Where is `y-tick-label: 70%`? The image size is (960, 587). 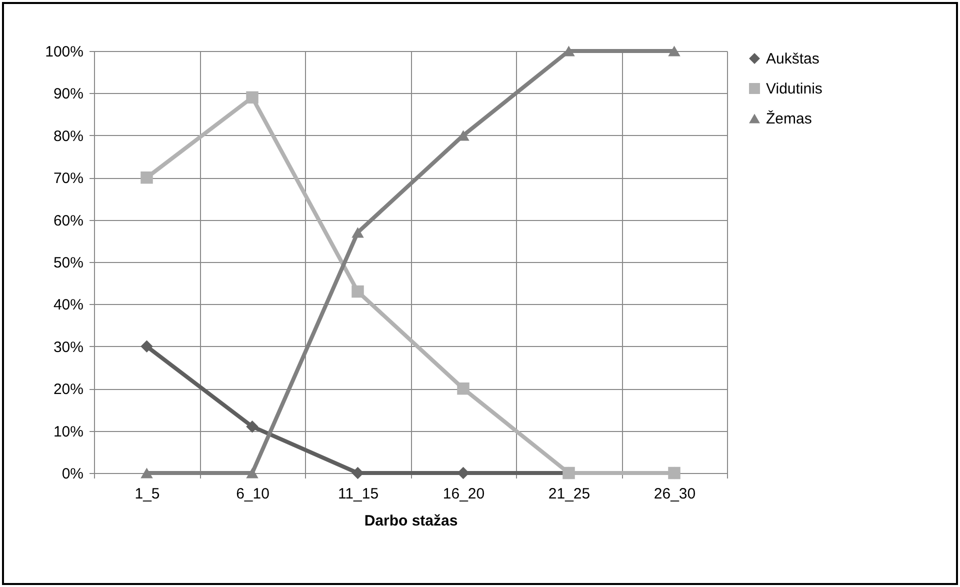
y-tick-label: 70% is located at coordinates (68, 179).